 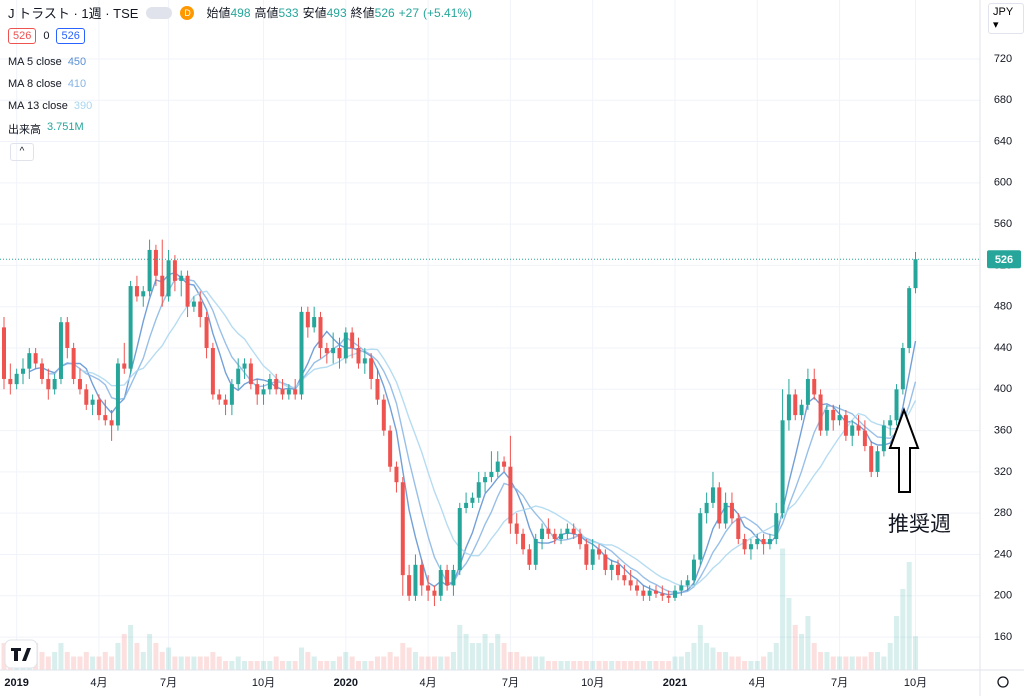 I want to click on ohlc-item: 終値526, so click(x=373, y=12).